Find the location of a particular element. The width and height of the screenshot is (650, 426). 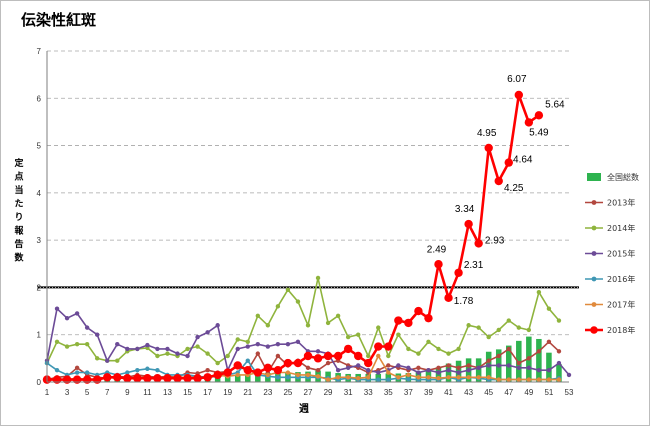

y-axis-label-char: 当 is located at coordinates (18, 190).